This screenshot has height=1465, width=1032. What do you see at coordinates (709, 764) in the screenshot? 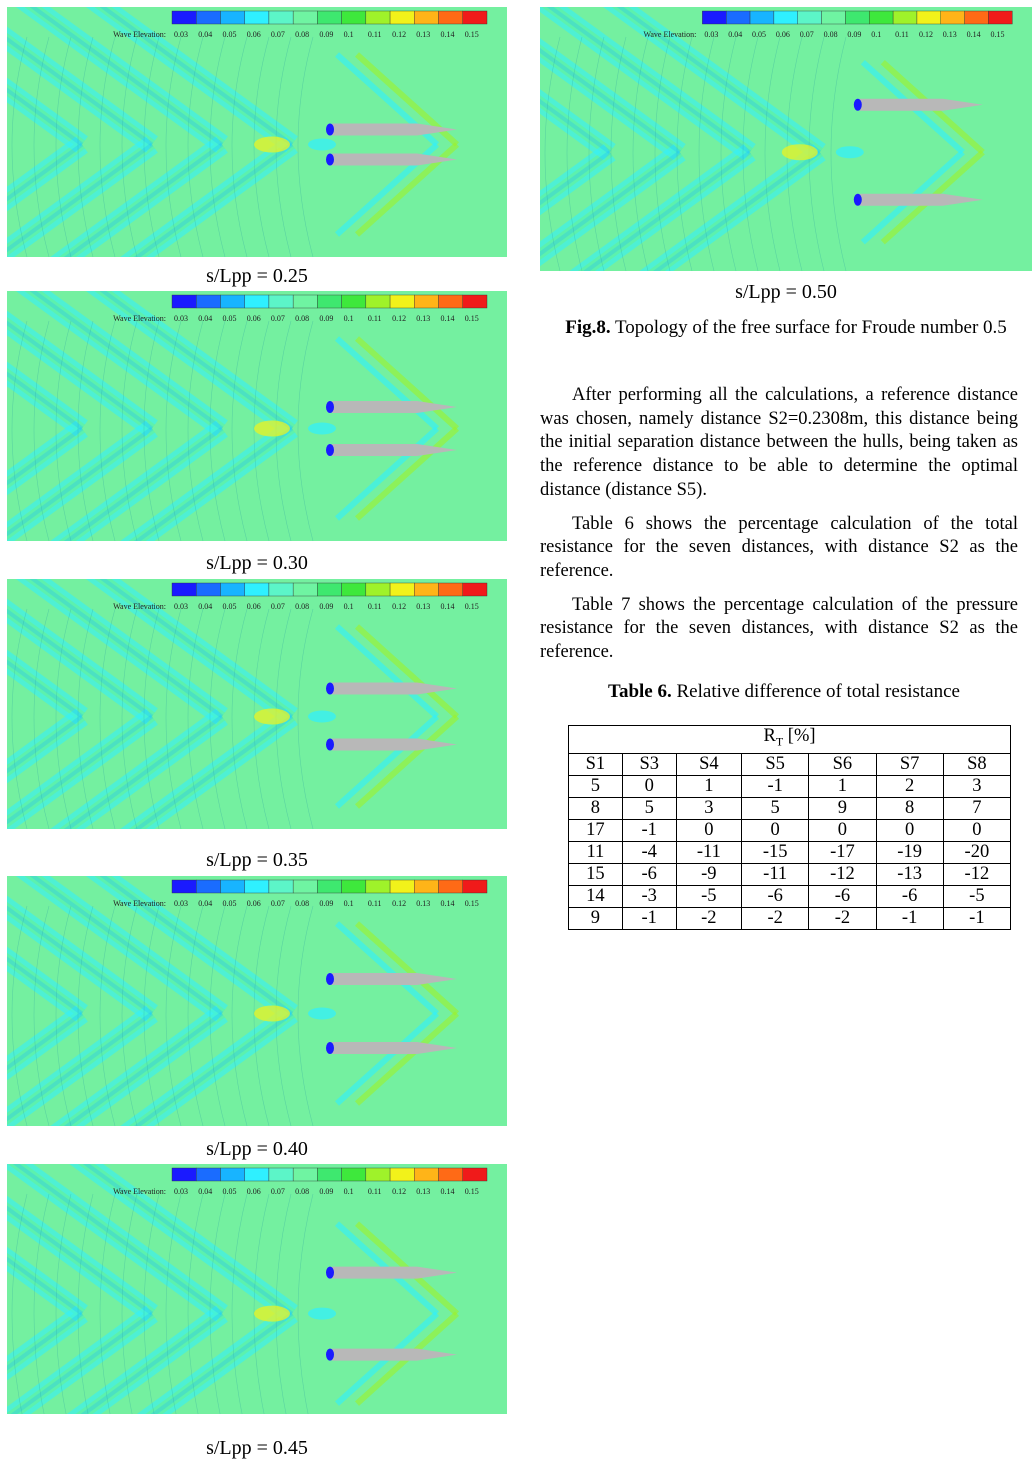
I see `table-column-header: S4` at bounding box center [709, 764].